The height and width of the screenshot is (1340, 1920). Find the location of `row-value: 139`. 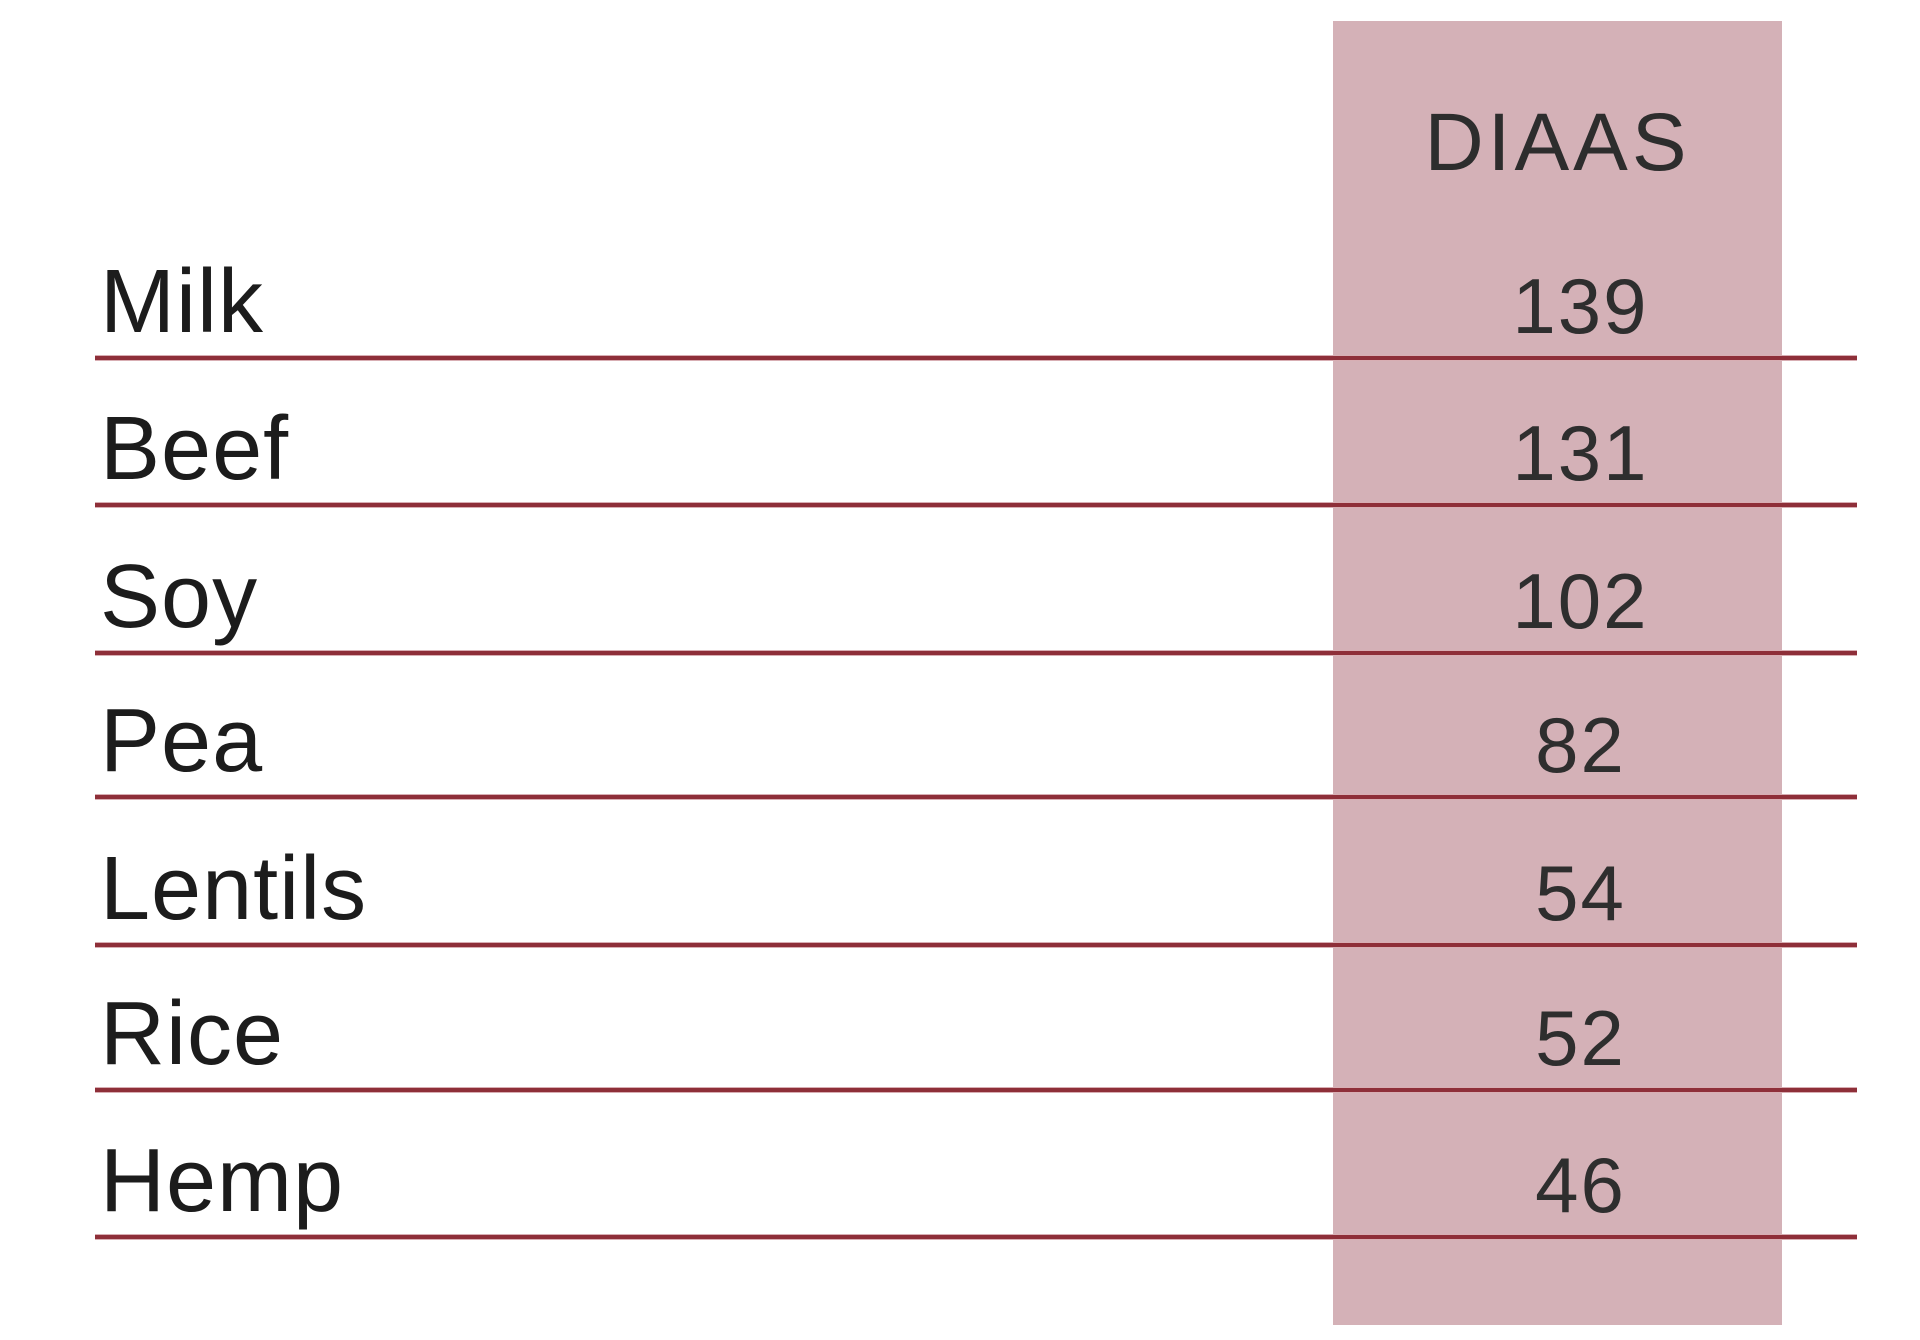

row-value: 139 is located at coordinates (1580, 306).